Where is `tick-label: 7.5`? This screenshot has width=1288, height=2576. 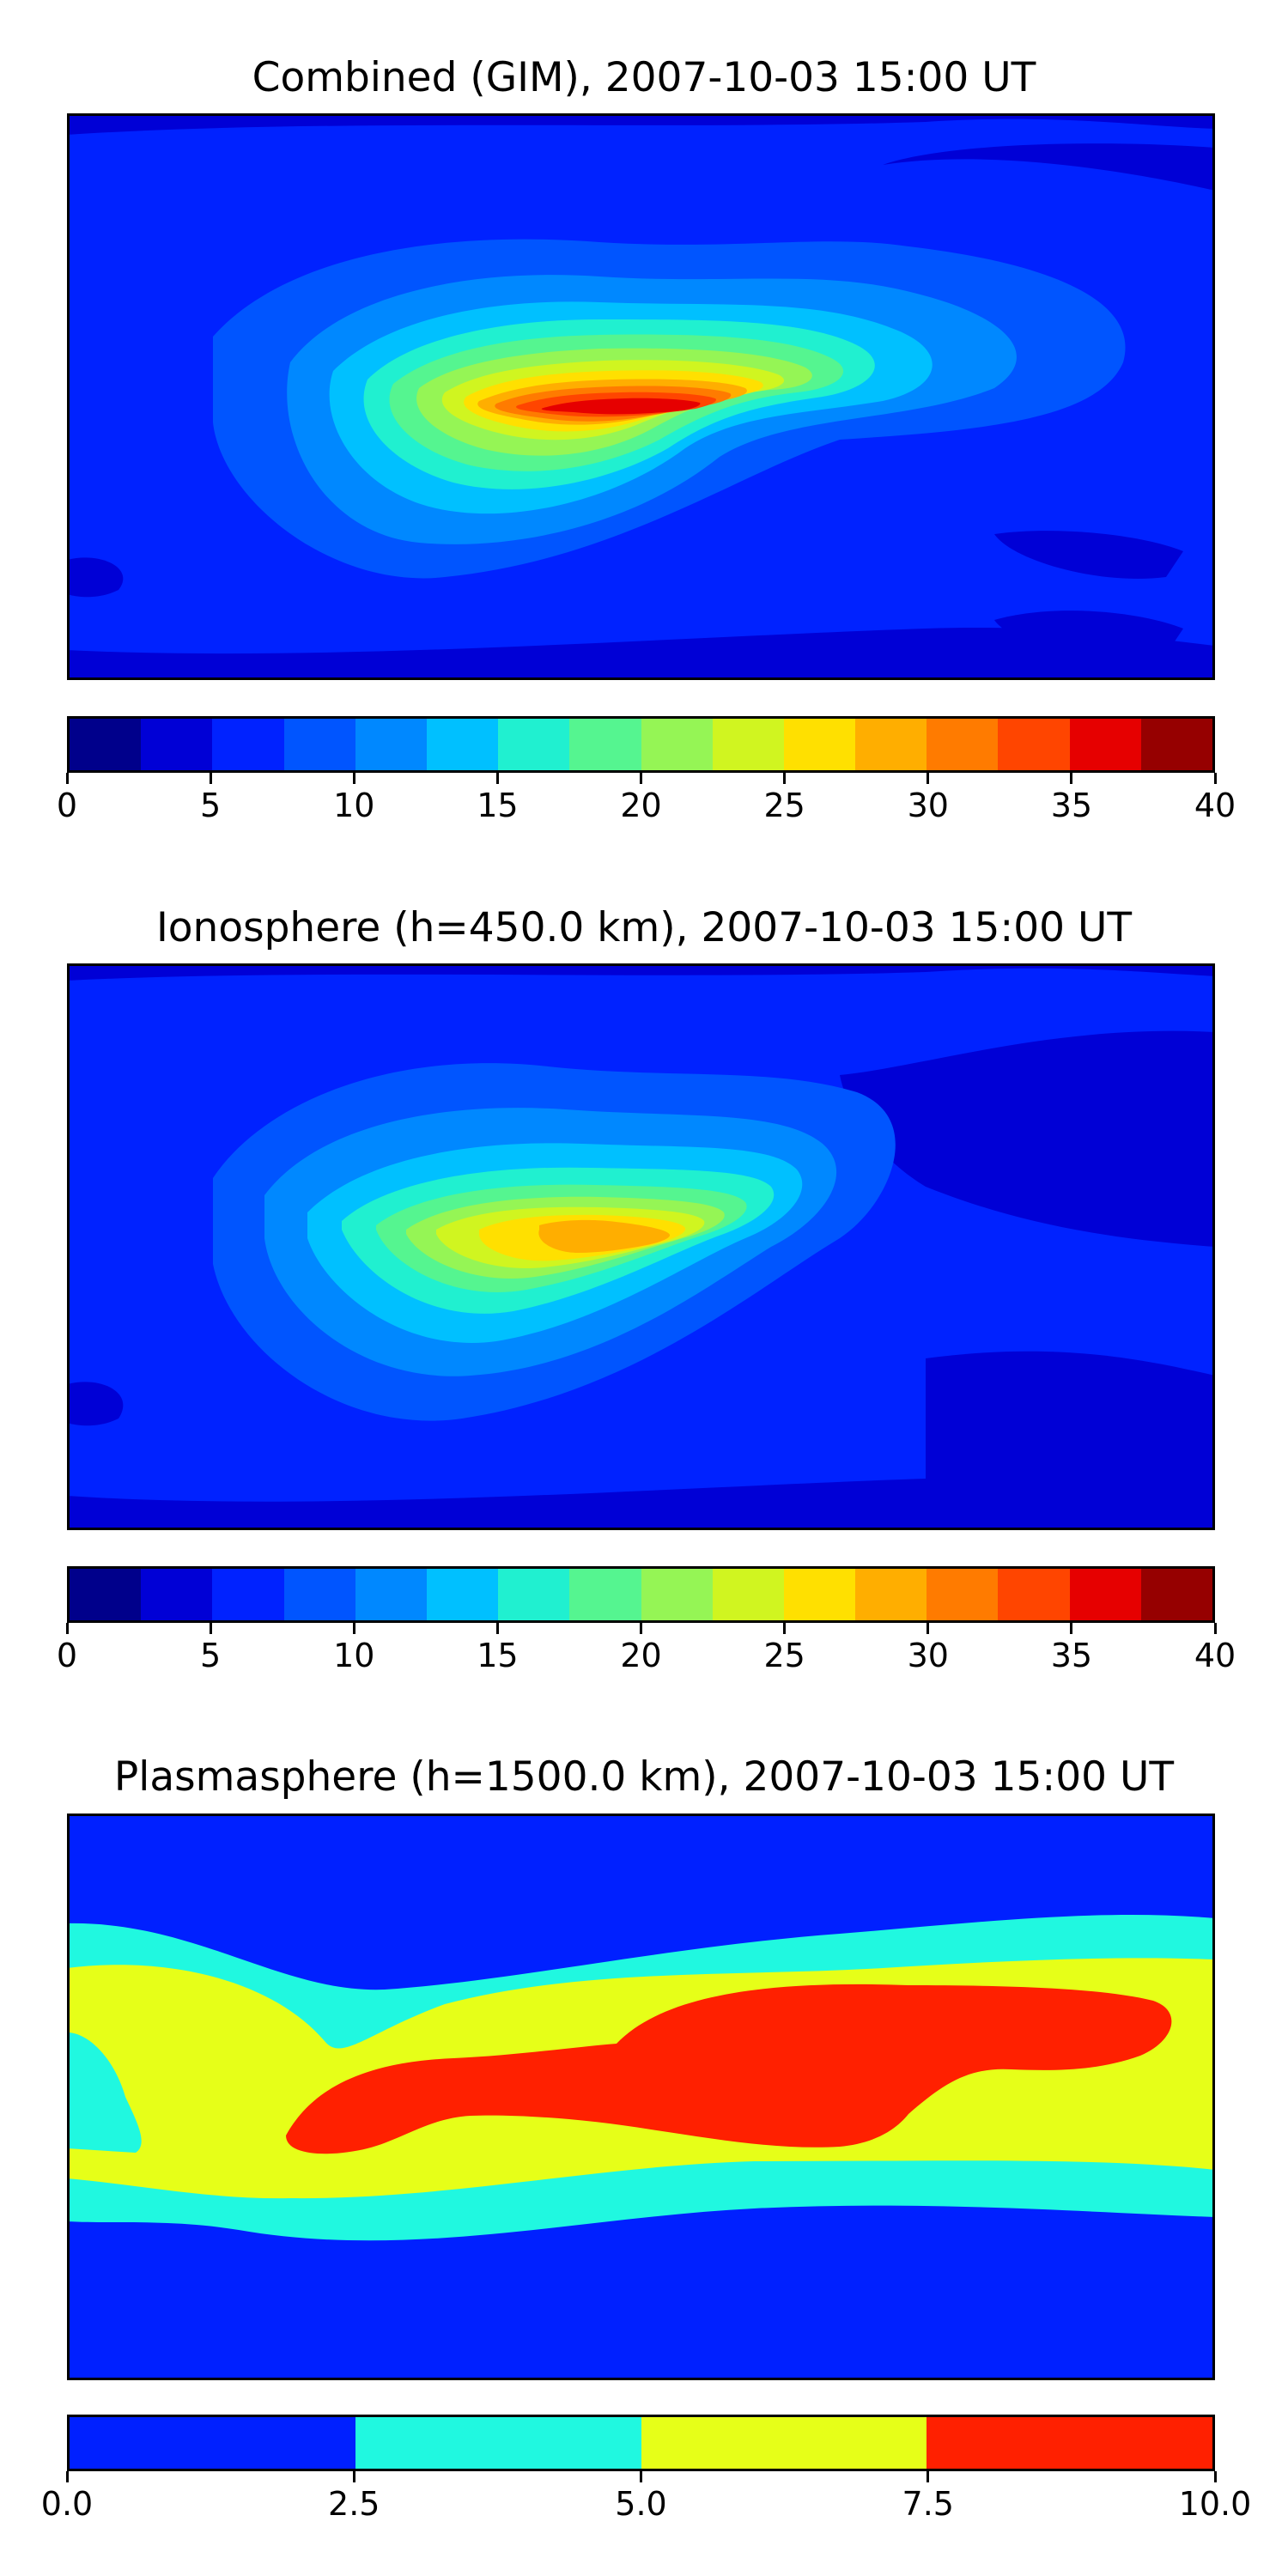
tick-label: 7.5 is located at coordinates (928, 2504).